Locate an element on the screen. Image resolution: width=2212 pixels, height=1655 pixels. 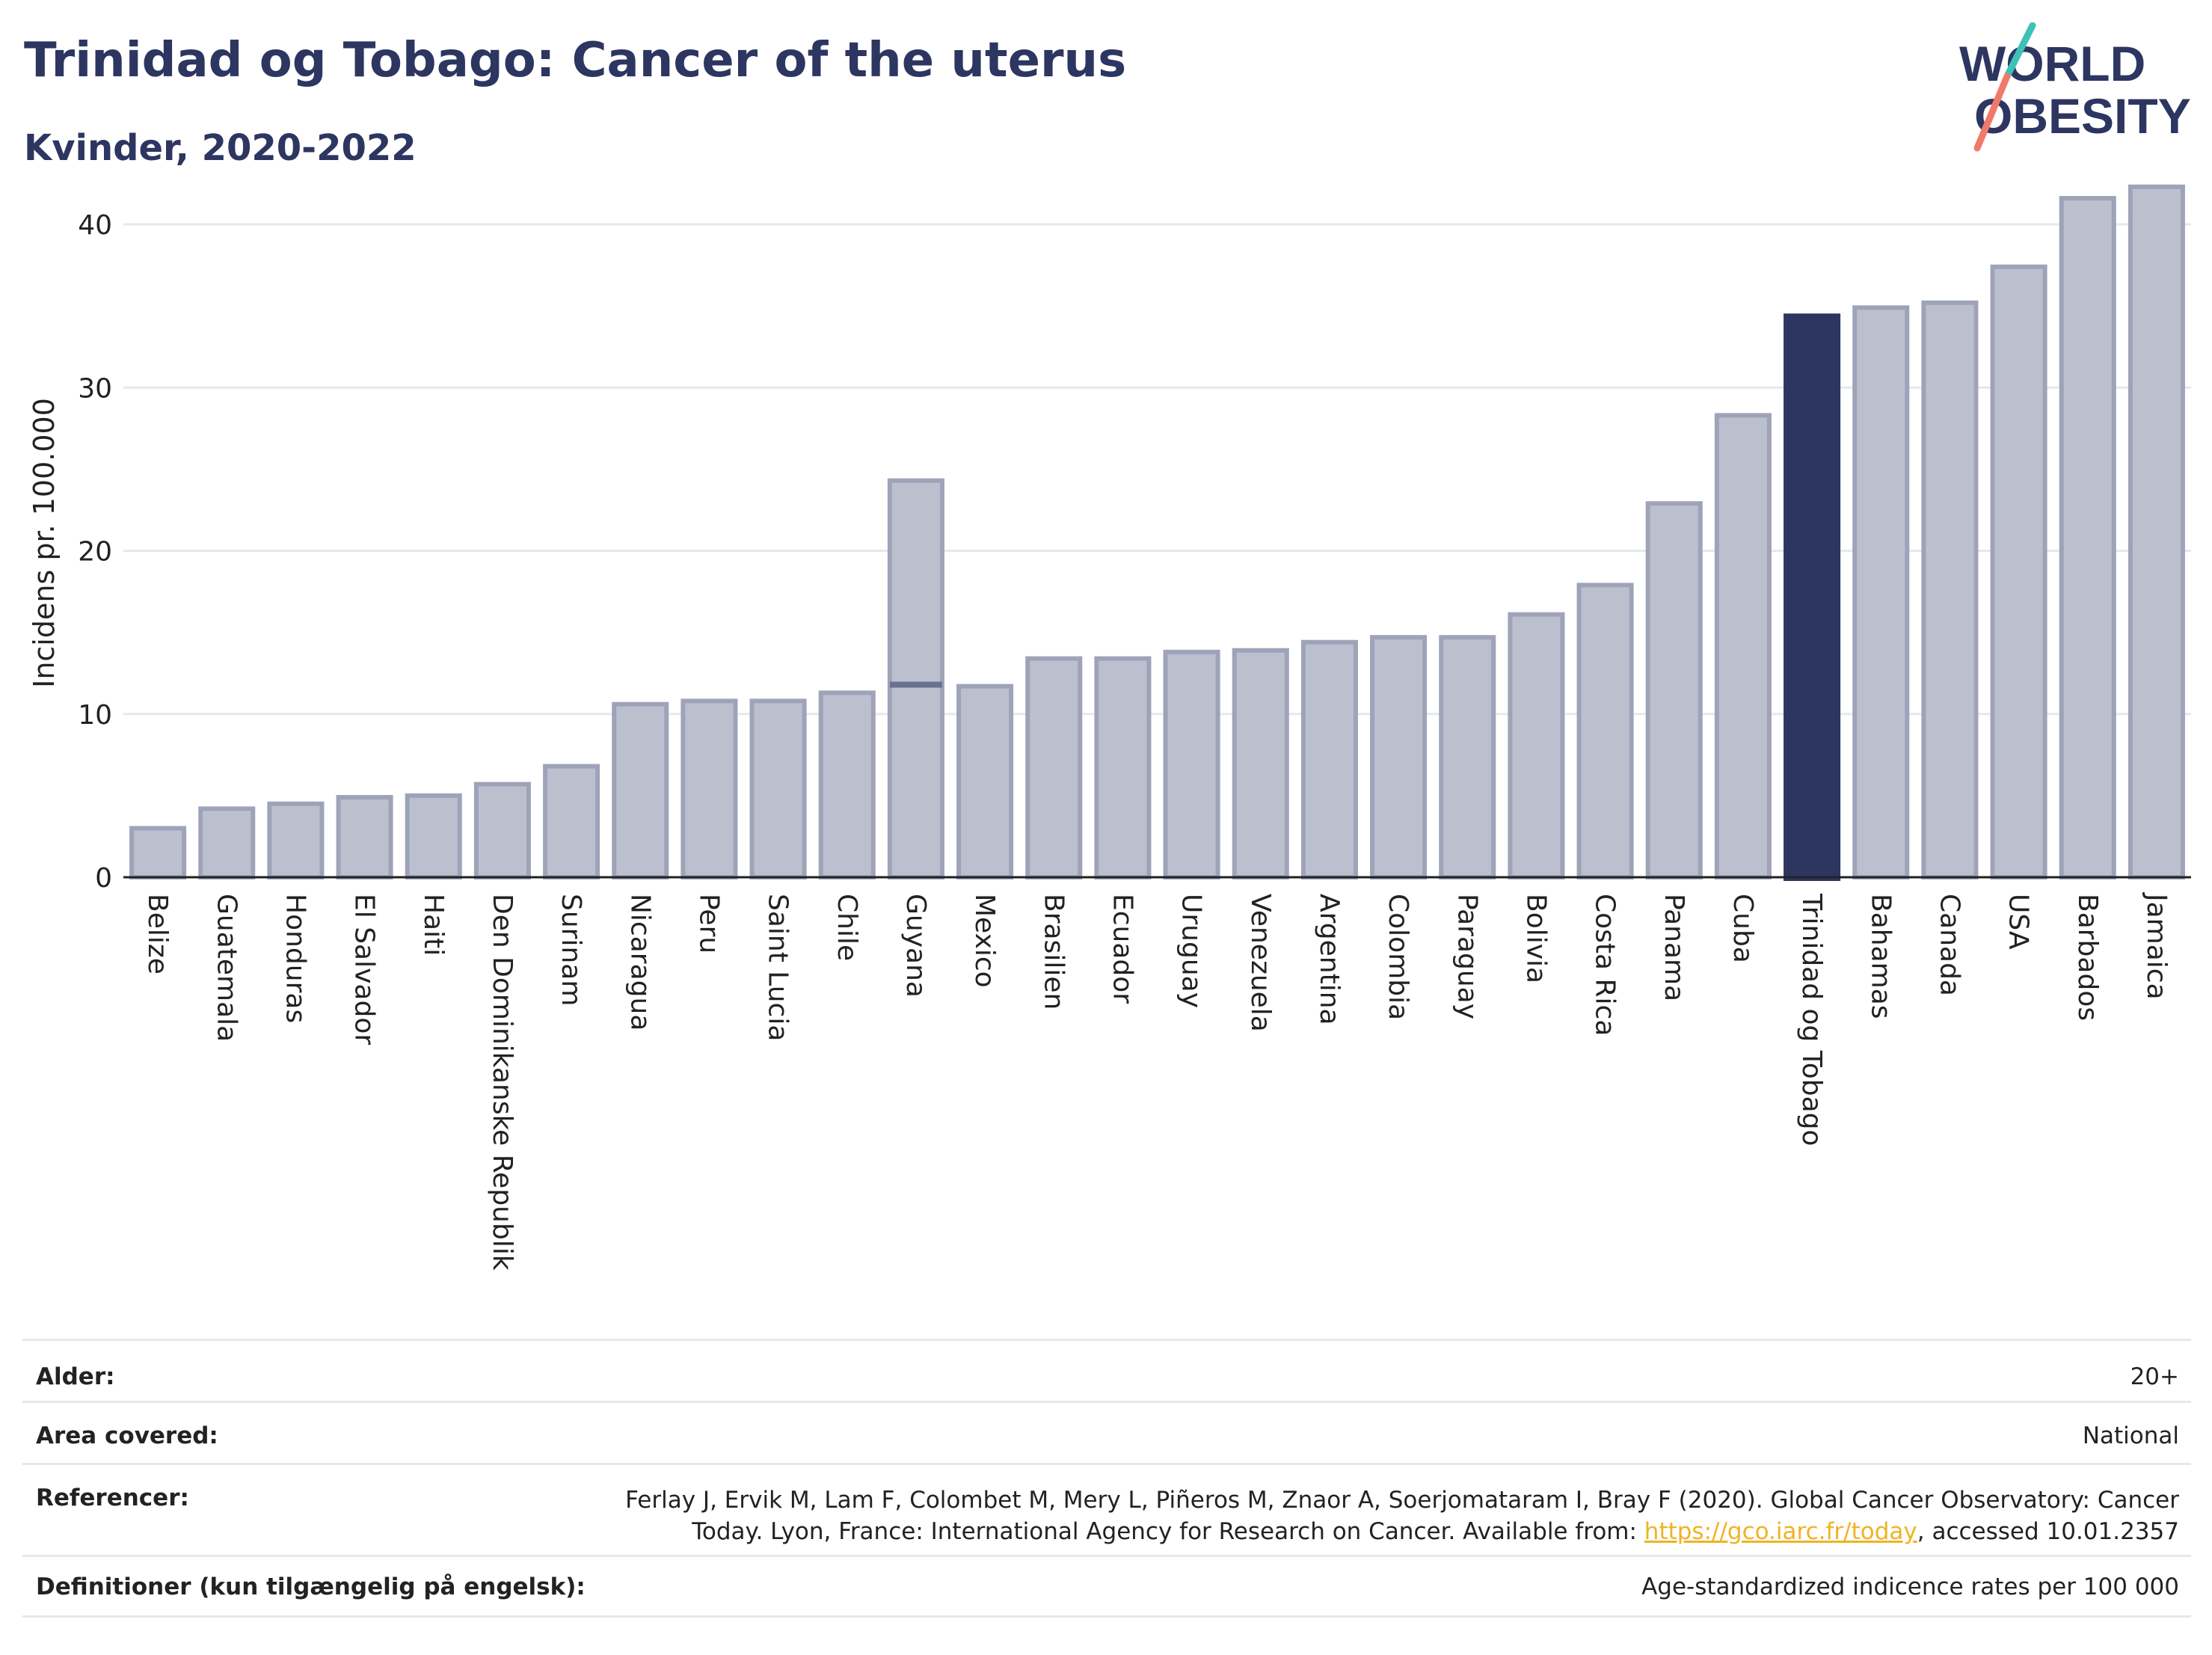
x-tick-label: Trinidad og Tobago is located at coordinates (1811, 1019).